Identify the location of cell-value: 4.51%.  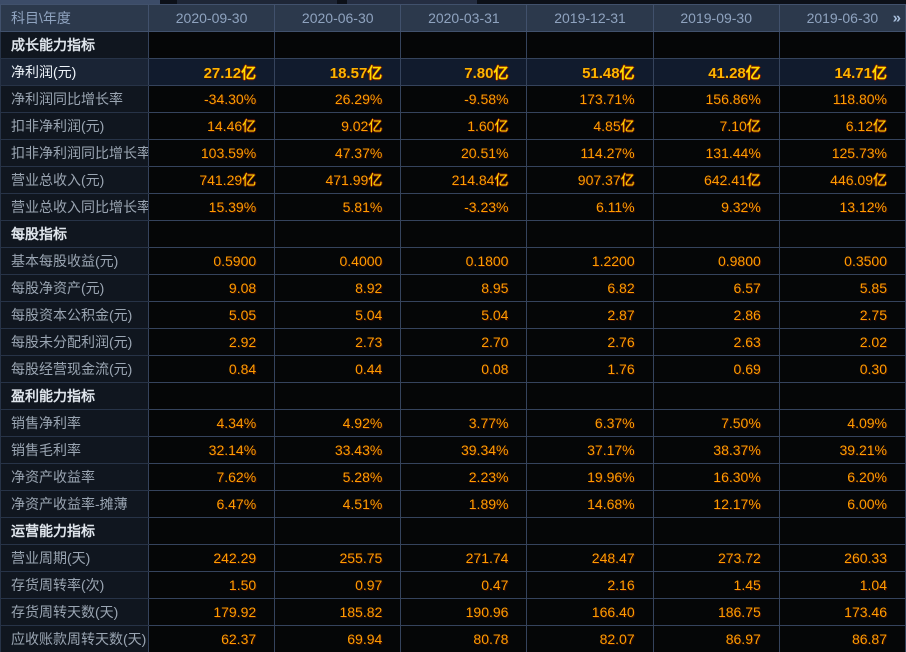
(338, 504).